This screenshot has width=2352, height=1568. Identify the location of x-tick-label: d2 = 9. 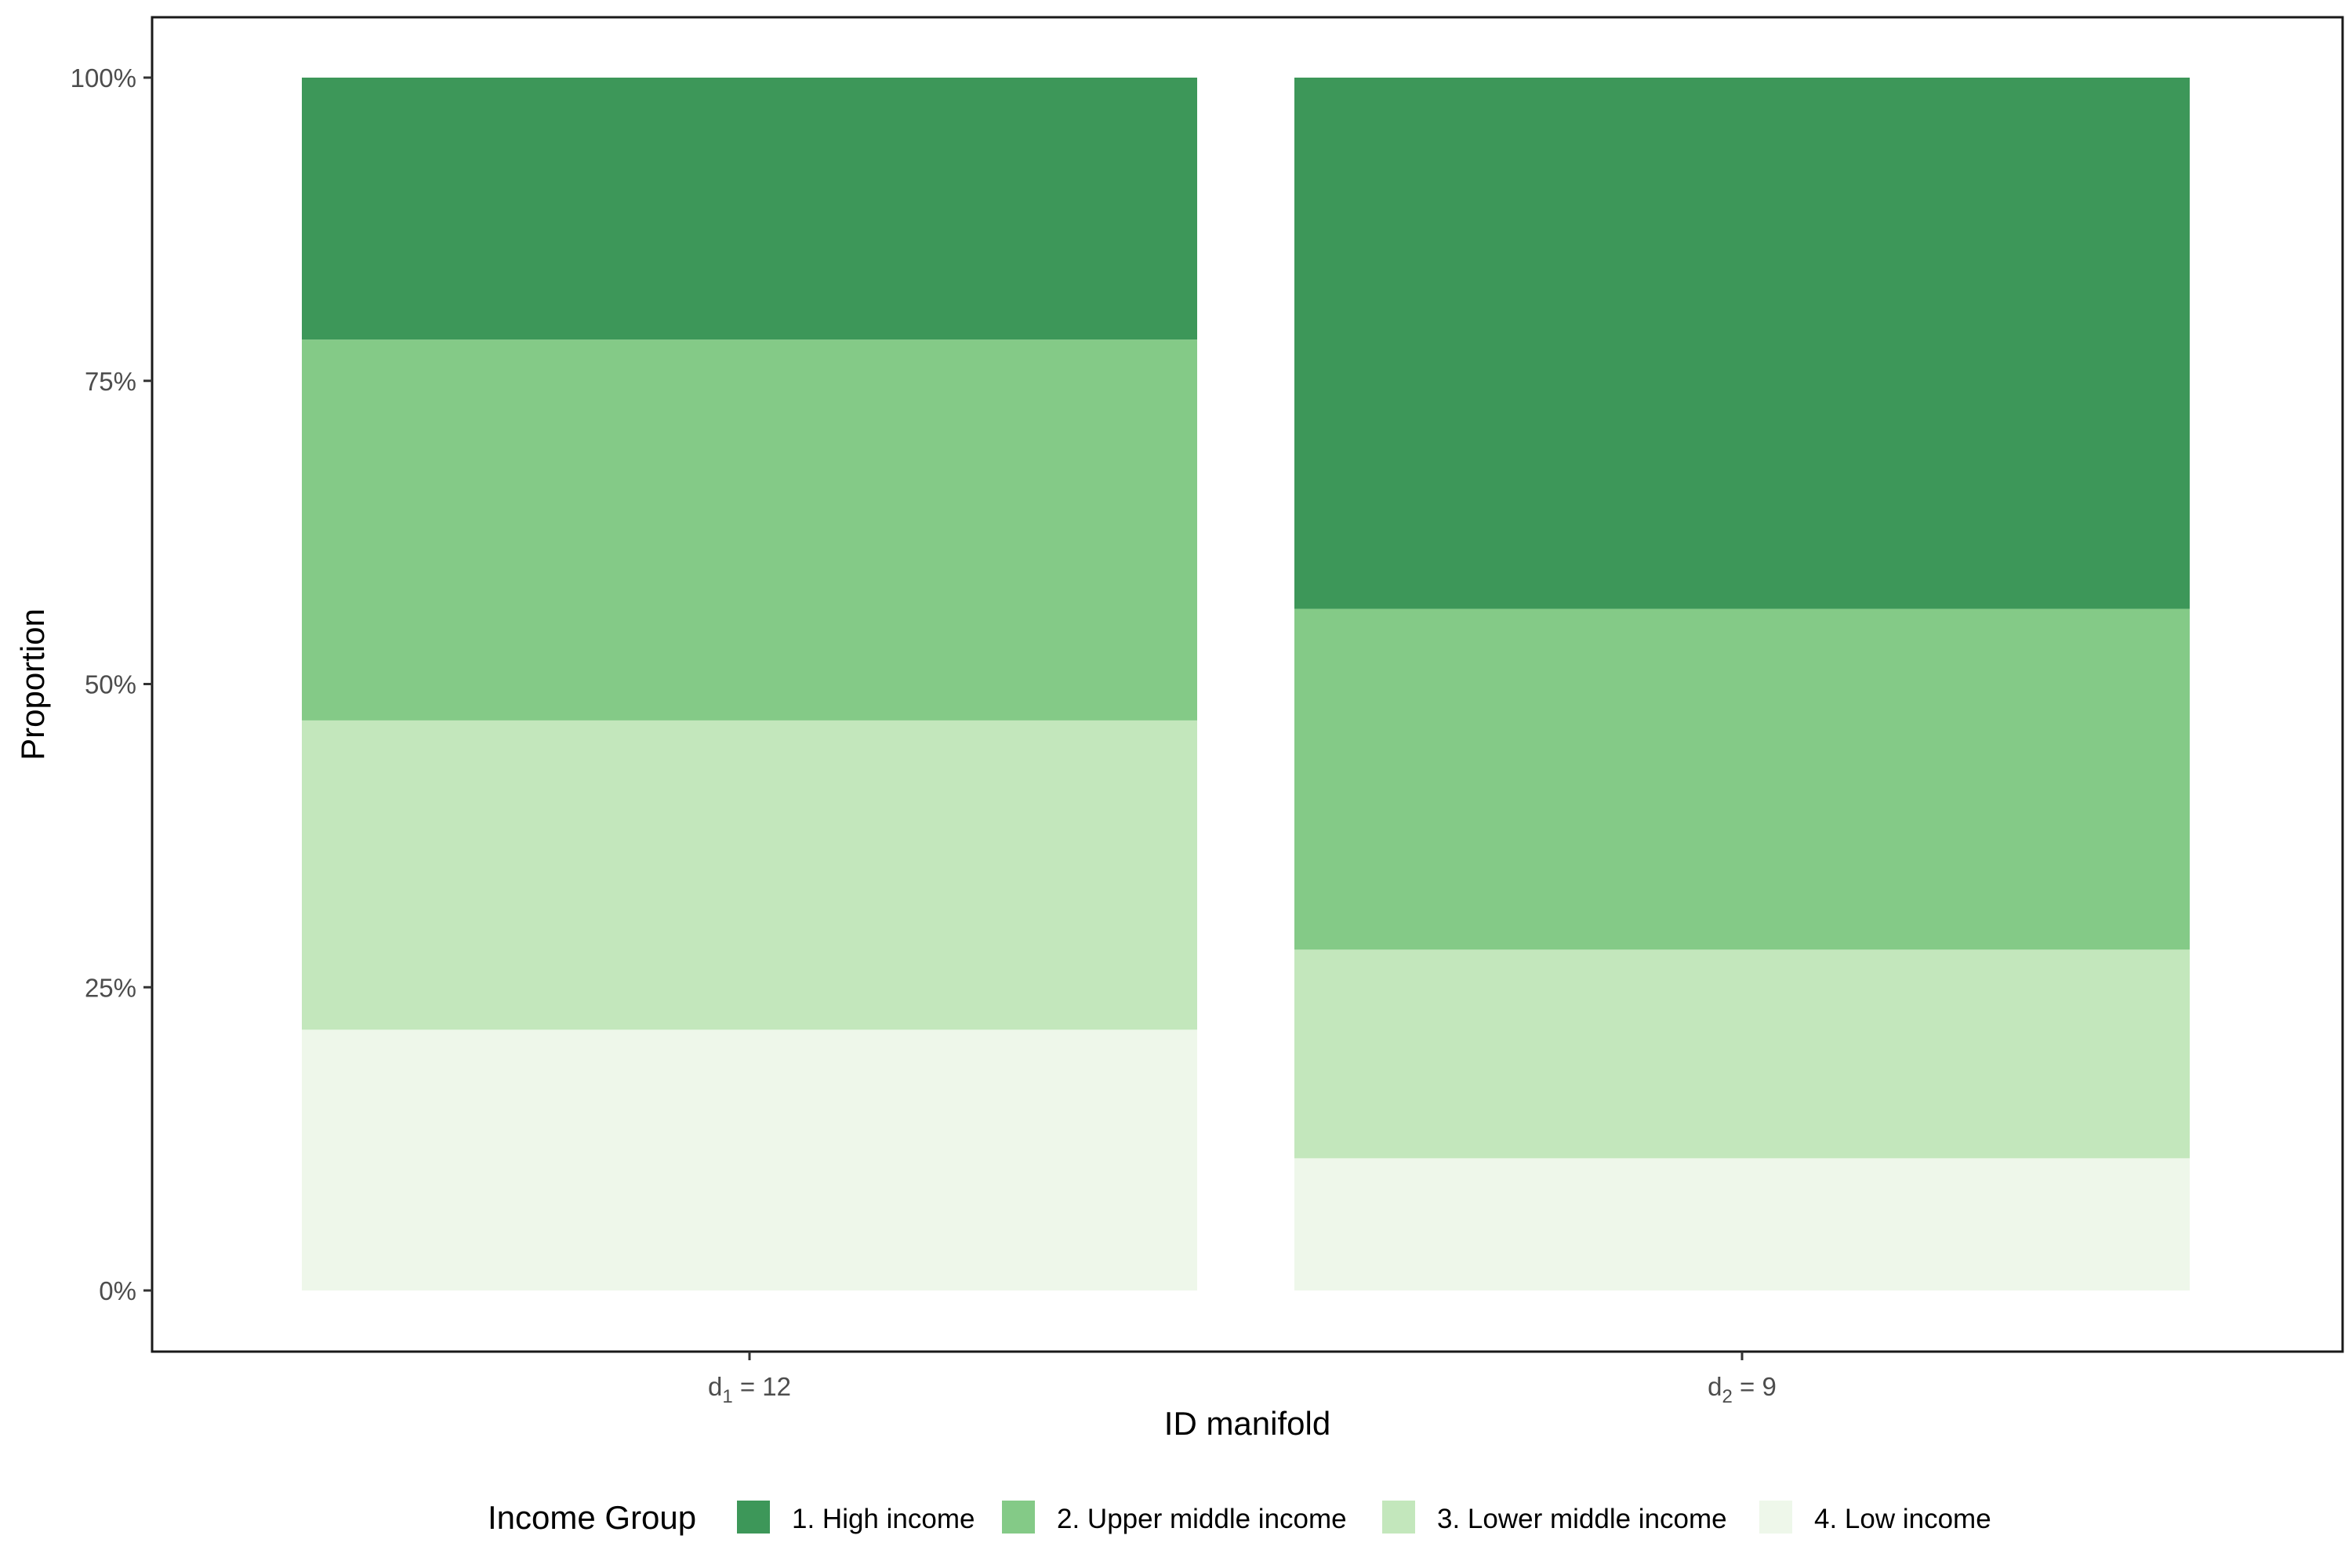
(1742, 1389).